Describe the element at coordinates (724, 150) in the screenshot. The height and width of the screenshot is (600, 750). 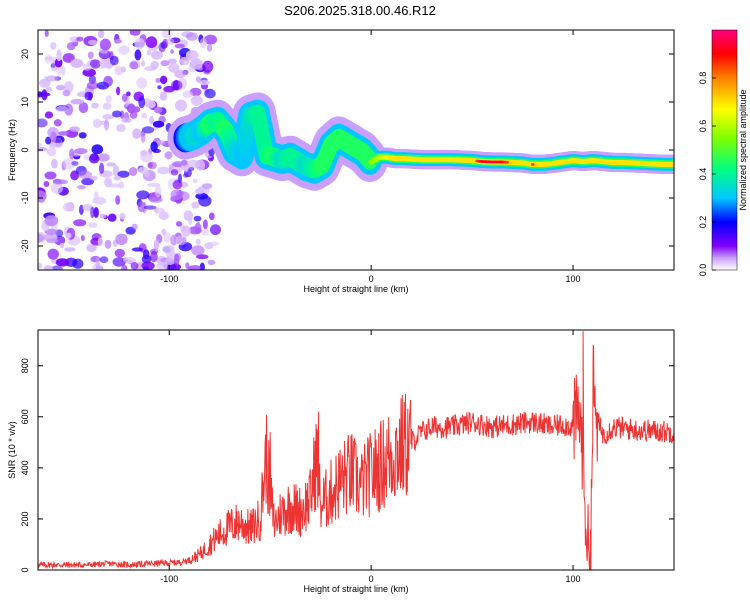
I see `colorbar-gradient` at that location.